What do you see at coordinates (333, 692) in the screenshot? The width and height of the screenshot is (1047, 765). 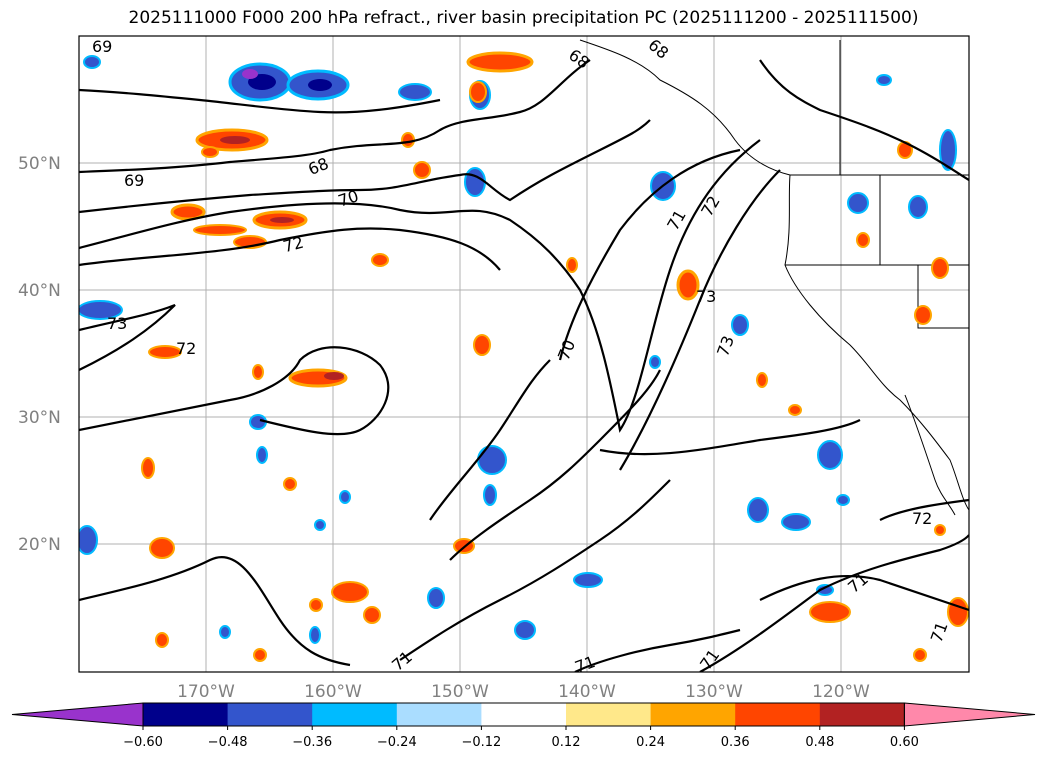 I see `lon-label: 160°W` at bounding box center [333, 692].